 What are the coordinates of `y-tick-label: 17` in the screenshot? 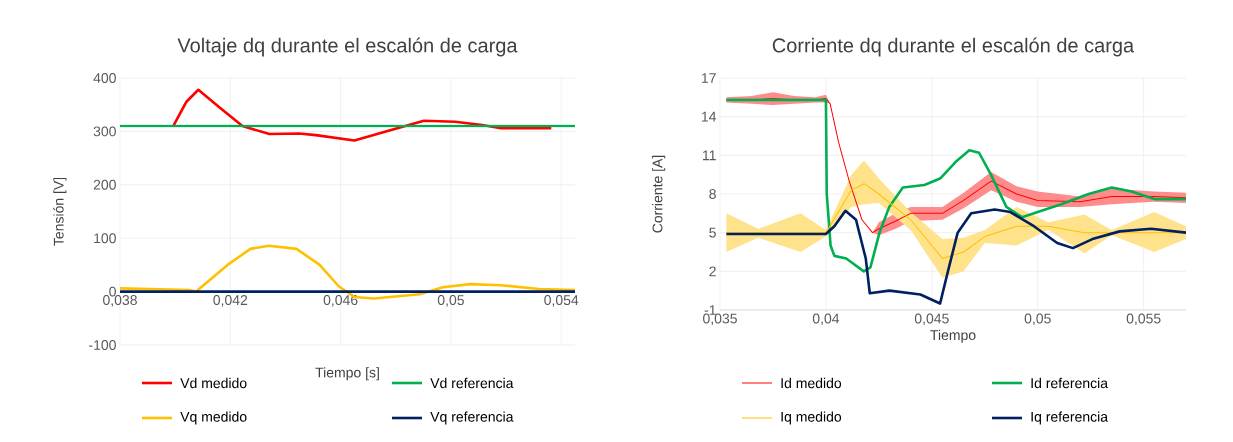 It's located at (708, 78).